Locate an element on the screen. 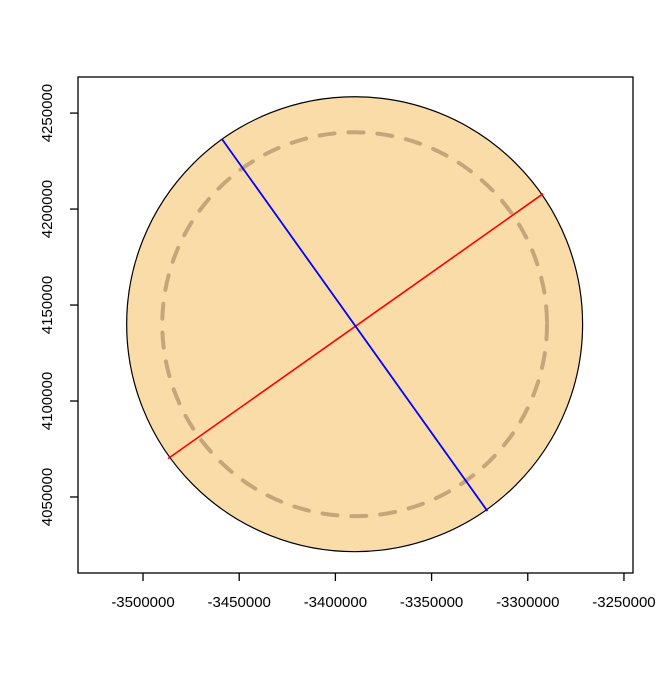  x-tick-label: -3300000 is located at coordinates (527, 602).